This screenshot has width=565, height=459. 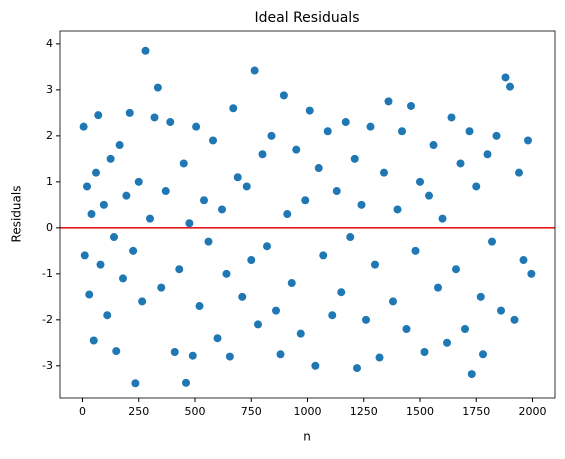 What do you see at coordinates (533, 411) in the screenshot?
I see `x-tick-label: 2000` at bounding box center [533, 411].